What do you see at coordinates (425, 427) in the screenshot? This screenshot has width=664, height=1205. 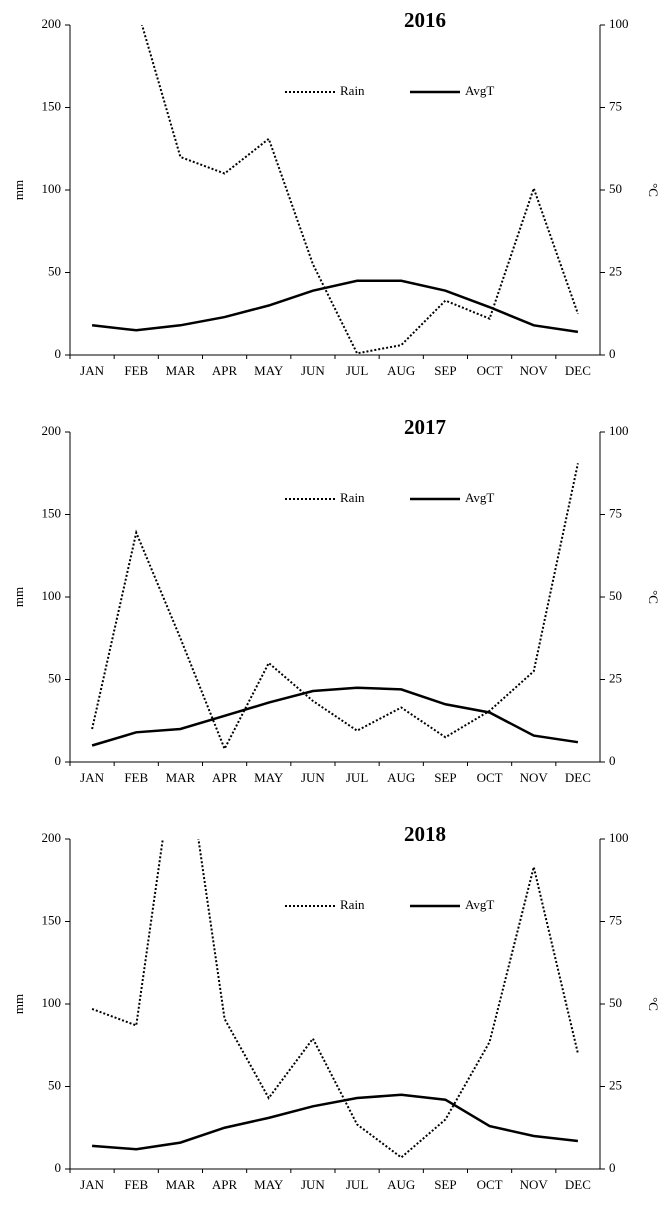 I see `chart-title: 2017` at bounding box center [425, 427].